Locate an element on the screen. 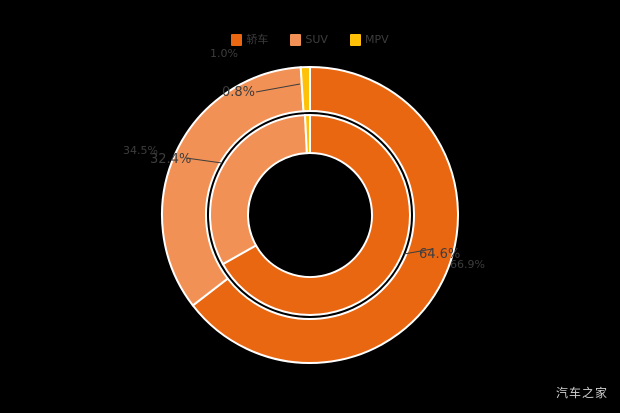 The width and height of the screenshot is (620, 413). leader-line-mpv-inner is located at coordinates (278, 88).